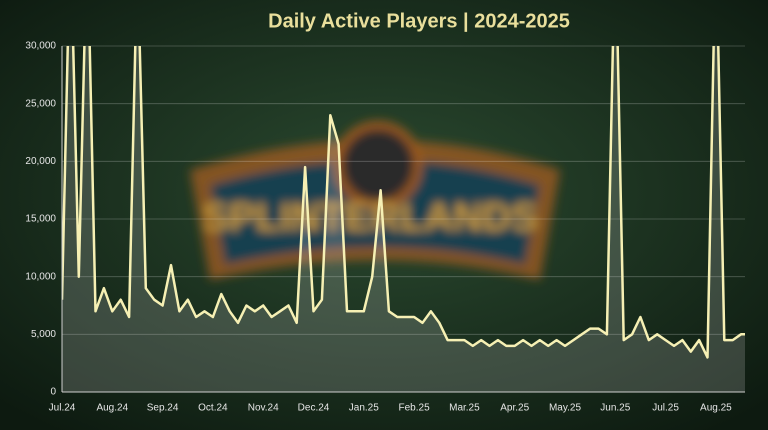 Image resolution: width=768 pixels, height=430 pixels. I want to click on y-tick-label: 15,000, so click(40, 219).